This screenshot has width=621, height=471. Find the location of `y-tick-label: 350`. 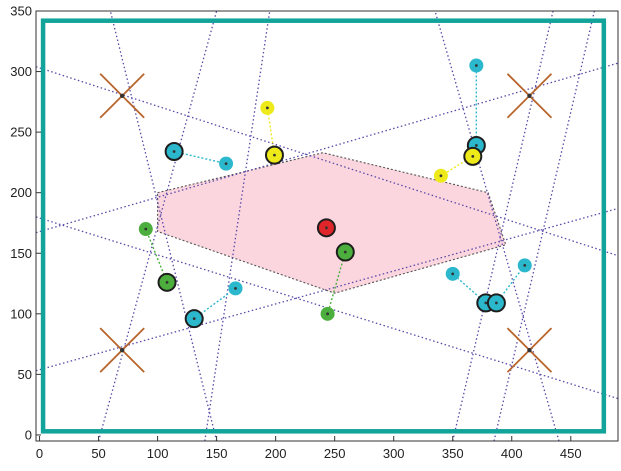

y-tick-label: 350 is located at coordinates (21, 11).